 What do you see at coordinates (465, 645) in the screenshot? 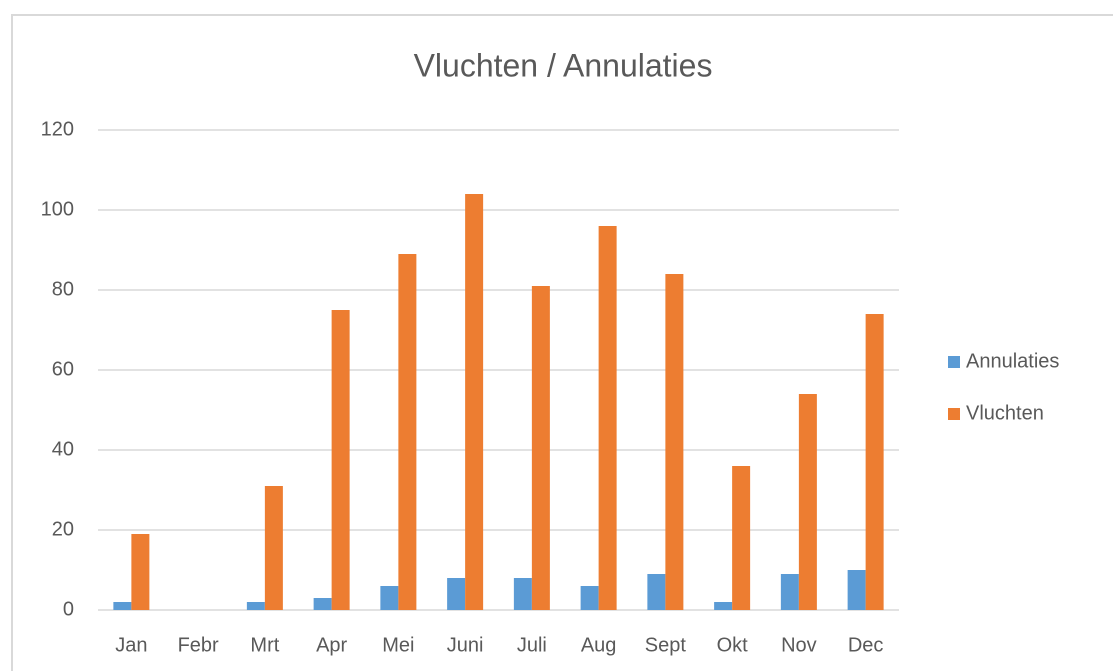
I see `x-tick-label: Juni` at bounding box center [465, 645].